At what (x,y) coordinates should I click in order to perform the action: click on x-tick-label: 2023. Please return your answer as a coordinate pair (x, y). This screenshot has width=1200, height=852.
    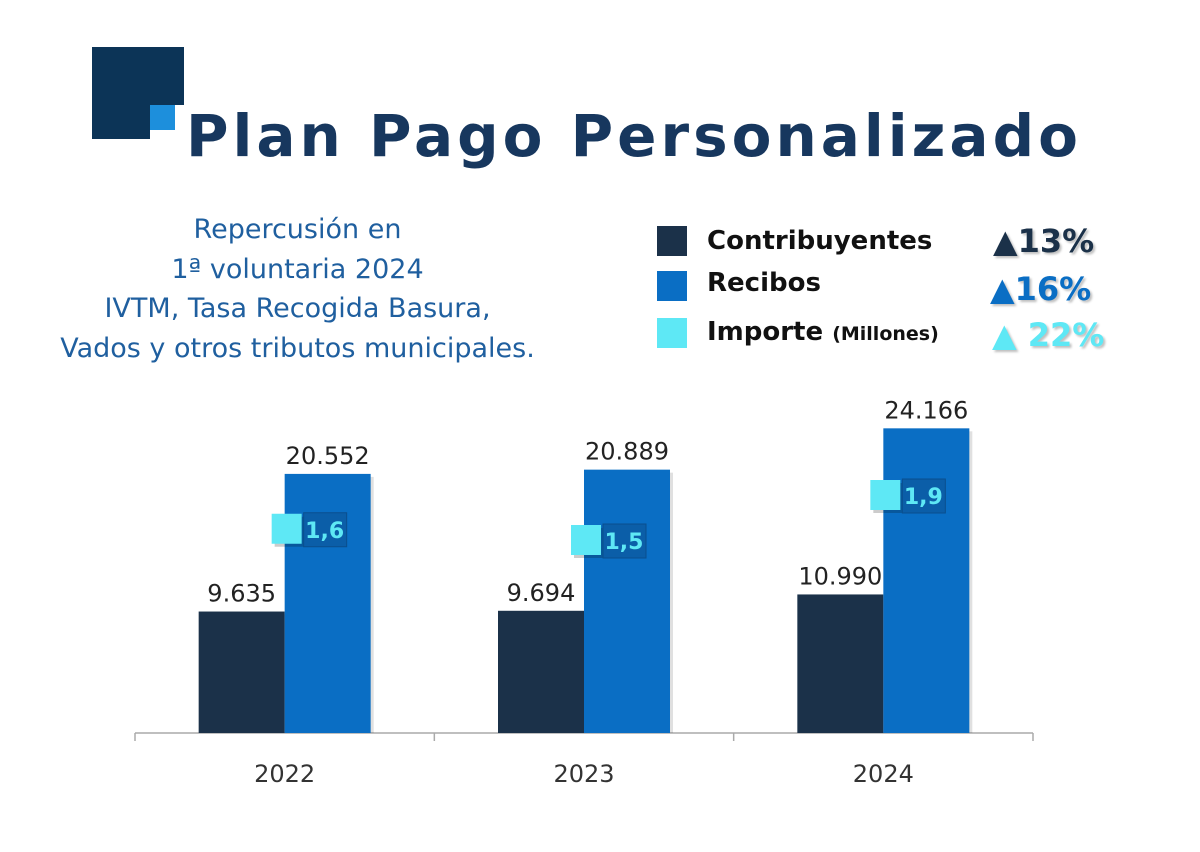
    Looking at the image, I should click on (583, 774).